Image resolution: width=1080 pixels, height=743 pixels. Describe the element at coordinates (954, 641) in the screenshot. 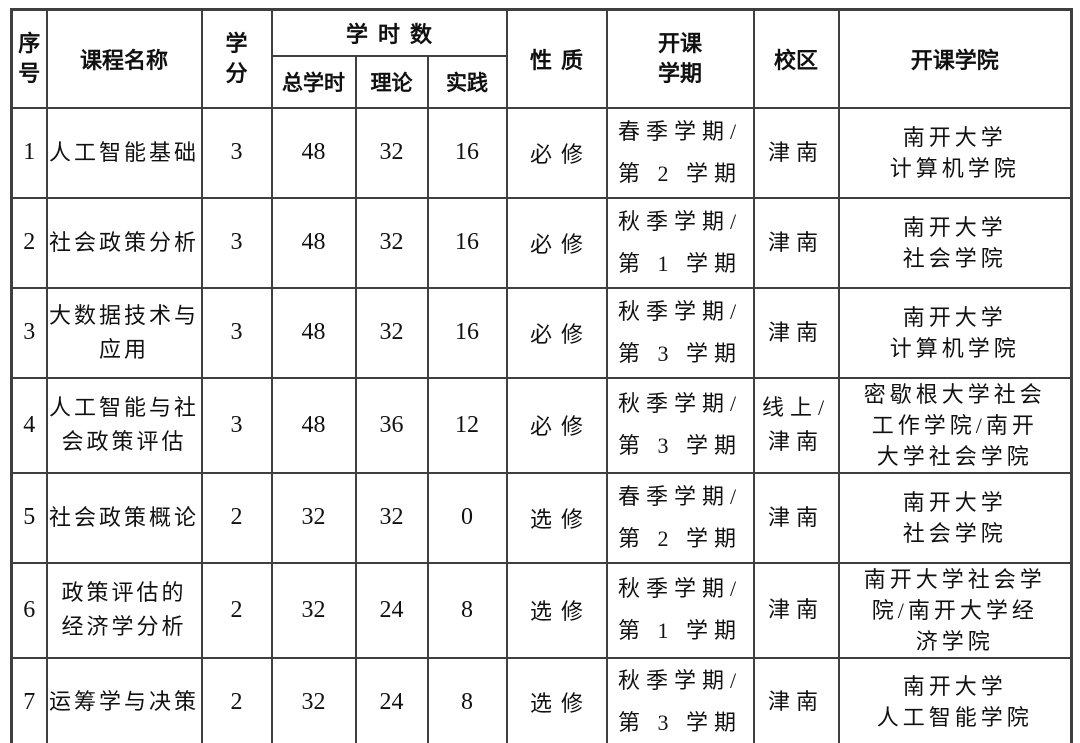

I see `cell-line: 济学院` at that location.